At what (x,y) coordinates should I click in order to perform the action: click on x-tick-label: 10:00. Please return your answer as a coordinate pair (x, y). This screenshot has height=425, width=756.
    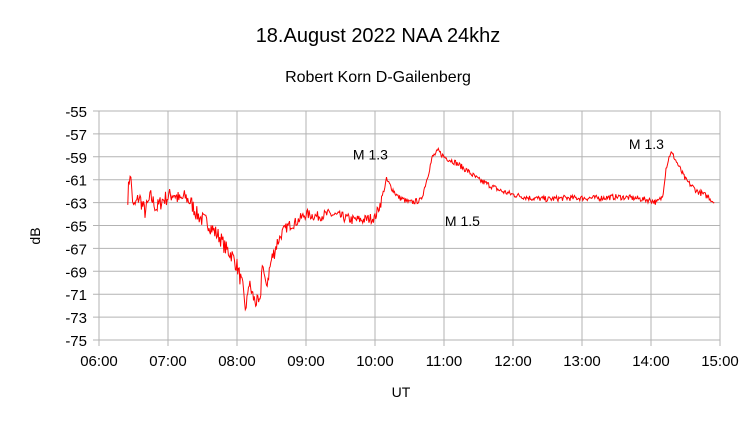
    Looking at the image, I should click on (375, 361).